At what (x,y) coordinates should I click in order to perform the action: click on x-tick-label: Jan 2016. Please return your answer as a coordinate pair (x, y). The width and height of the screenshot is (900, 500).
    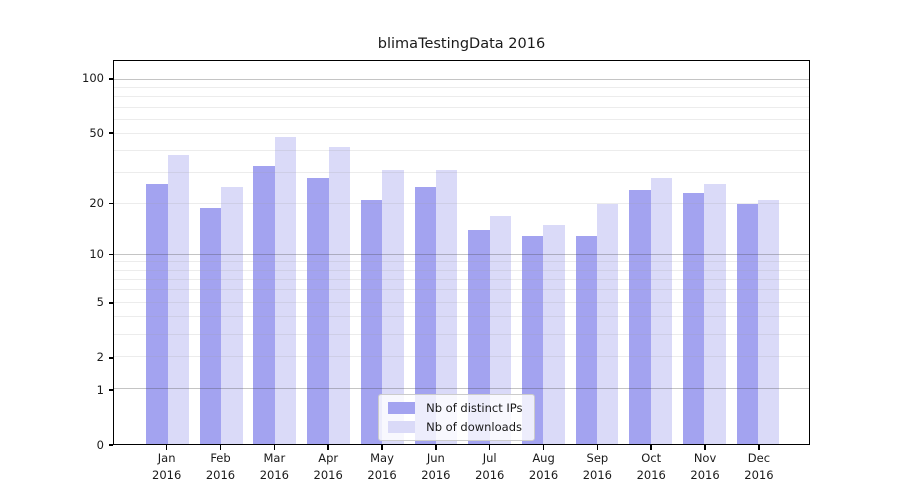
    Looking at the image, I should click on (167, 466).